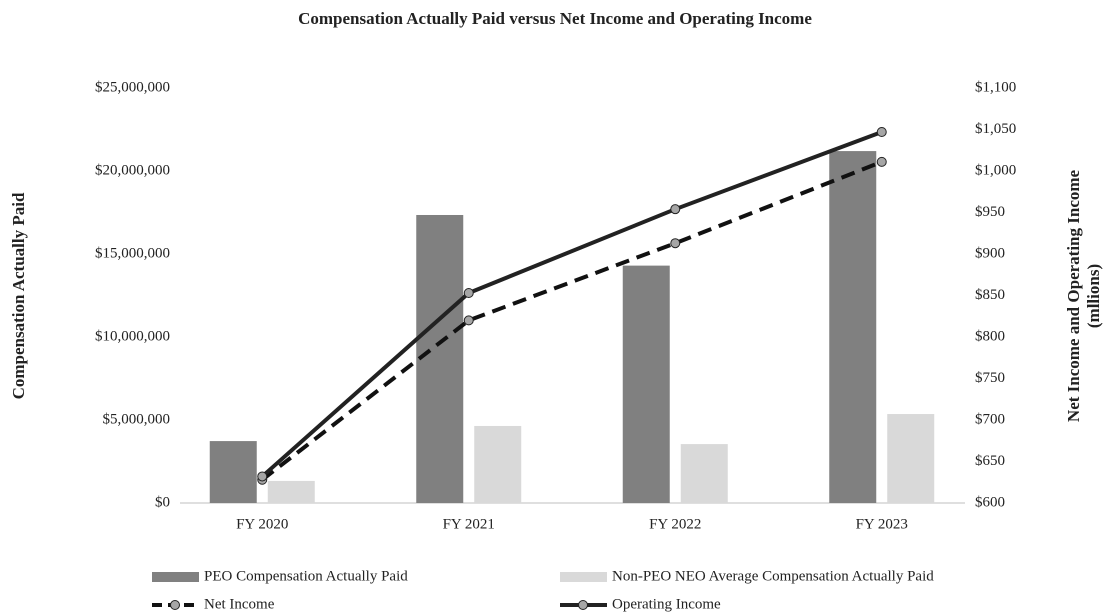 Image resolution: width=1111 pixels, height=616 pixels. What do you see at coordinates (306, 576) in the screenshot?
I see `legend-label: PEO Compensation Actually Paid` at bounding box center [306, 576].